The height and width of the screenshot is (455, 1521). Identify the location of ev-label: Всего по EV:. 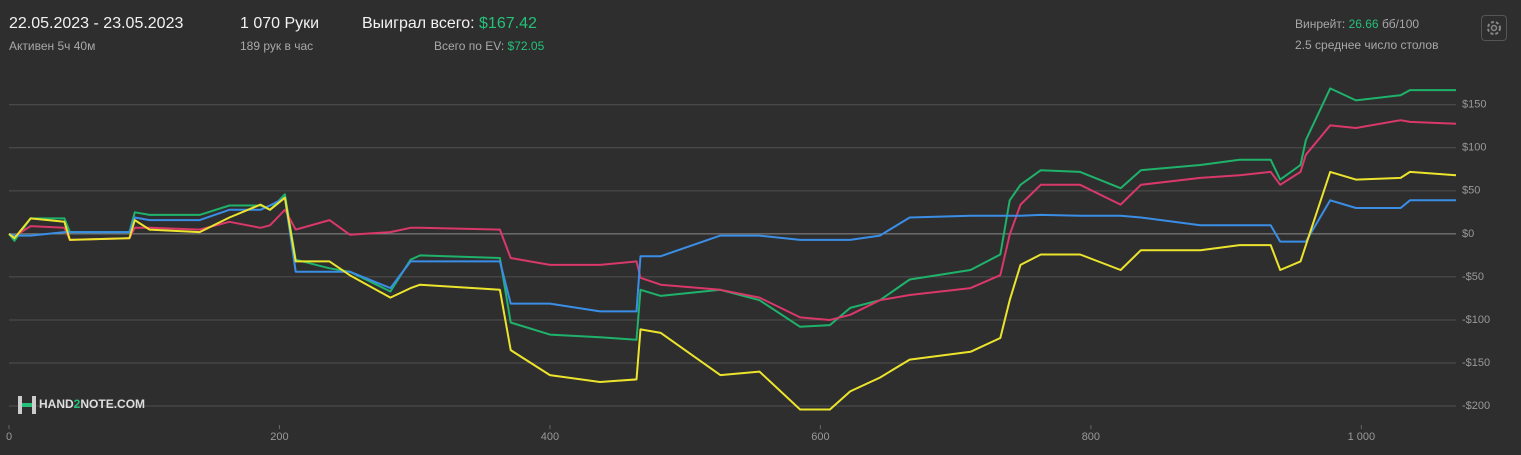
(469, 46).